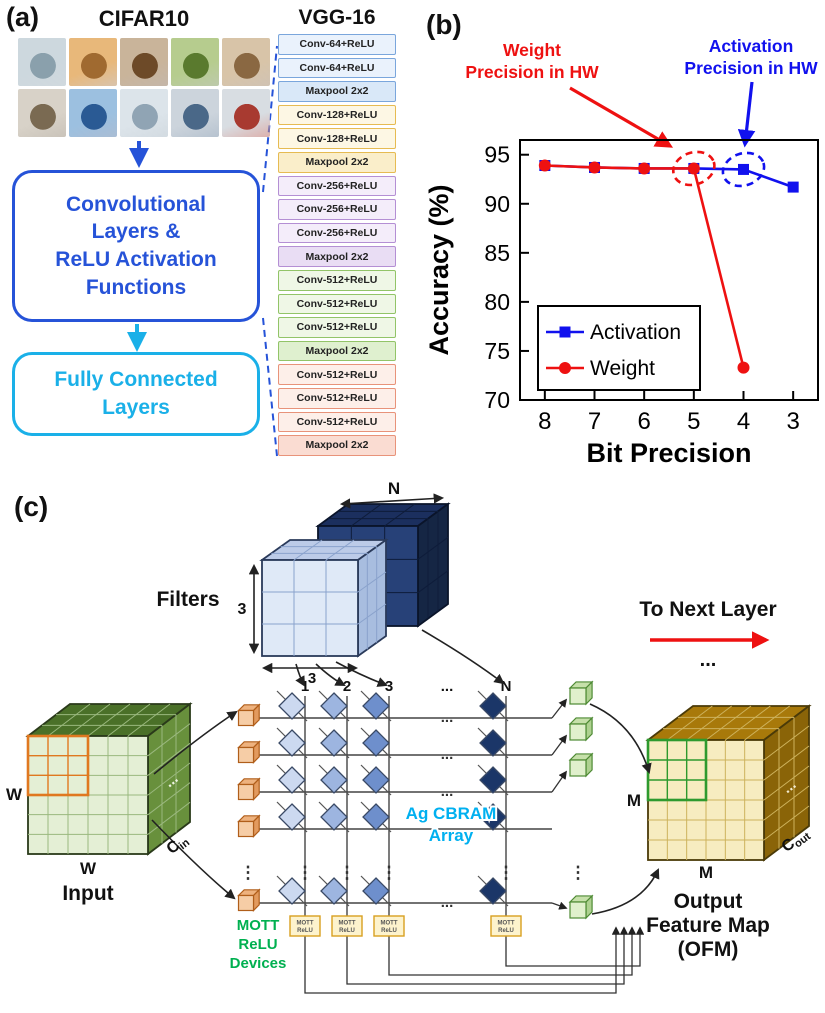  I want to click on conv-box-line: Convolutional, so click(136, 204).